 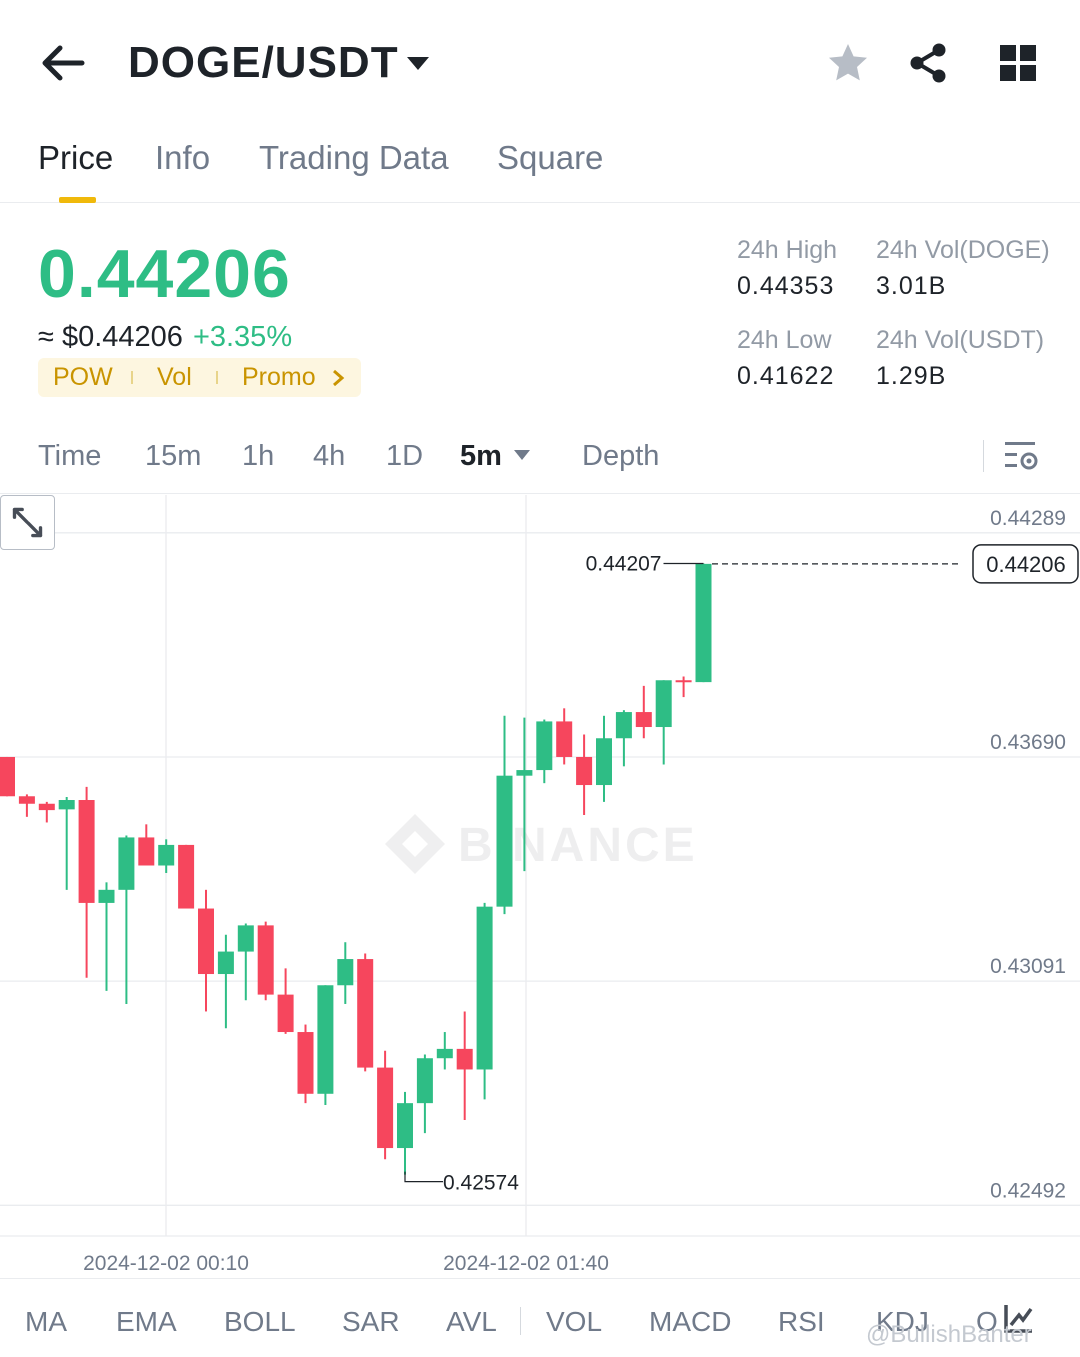 What do you see at coordinates (1021, 456) in the screenshot?
I see `chart-settings-icon` at bounding box center [1021, 456].